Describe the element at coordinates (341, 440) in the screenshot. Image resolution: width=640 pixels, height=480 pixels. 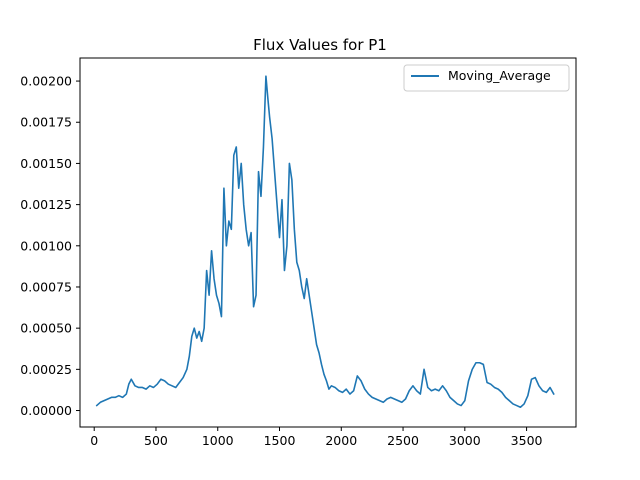
I see `x-tick-label: 2000` at that location.